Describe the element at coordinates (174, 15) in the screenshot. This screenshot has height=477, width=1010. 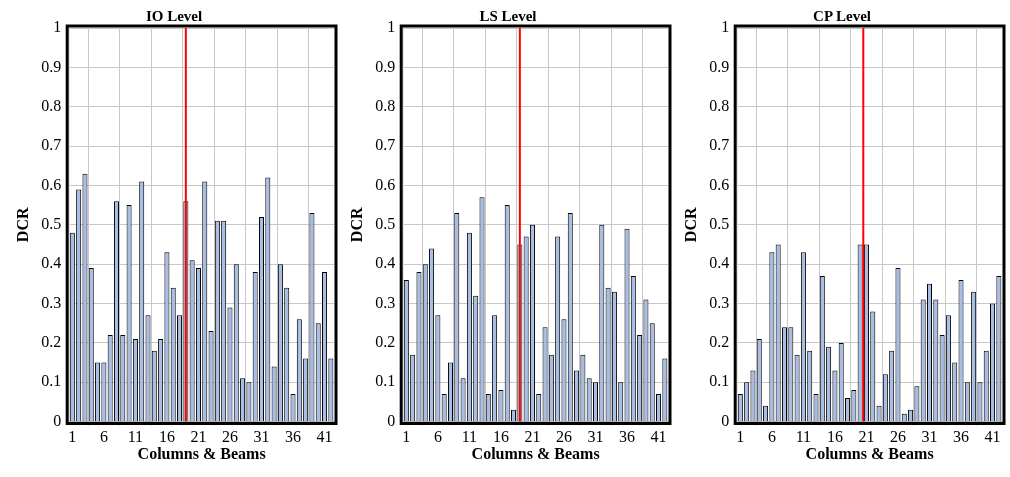
I see `chart-title: IO Level` at that location.